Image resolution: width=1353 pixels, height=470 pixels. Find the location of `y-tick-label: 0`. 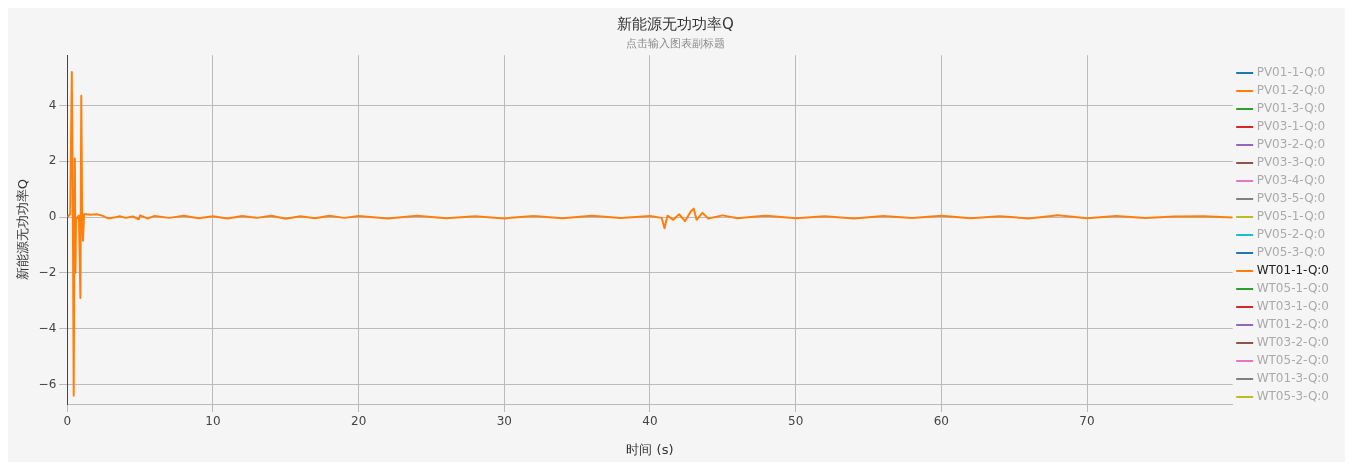

y-tick-label: 0 is located at coordinates (52, 216).